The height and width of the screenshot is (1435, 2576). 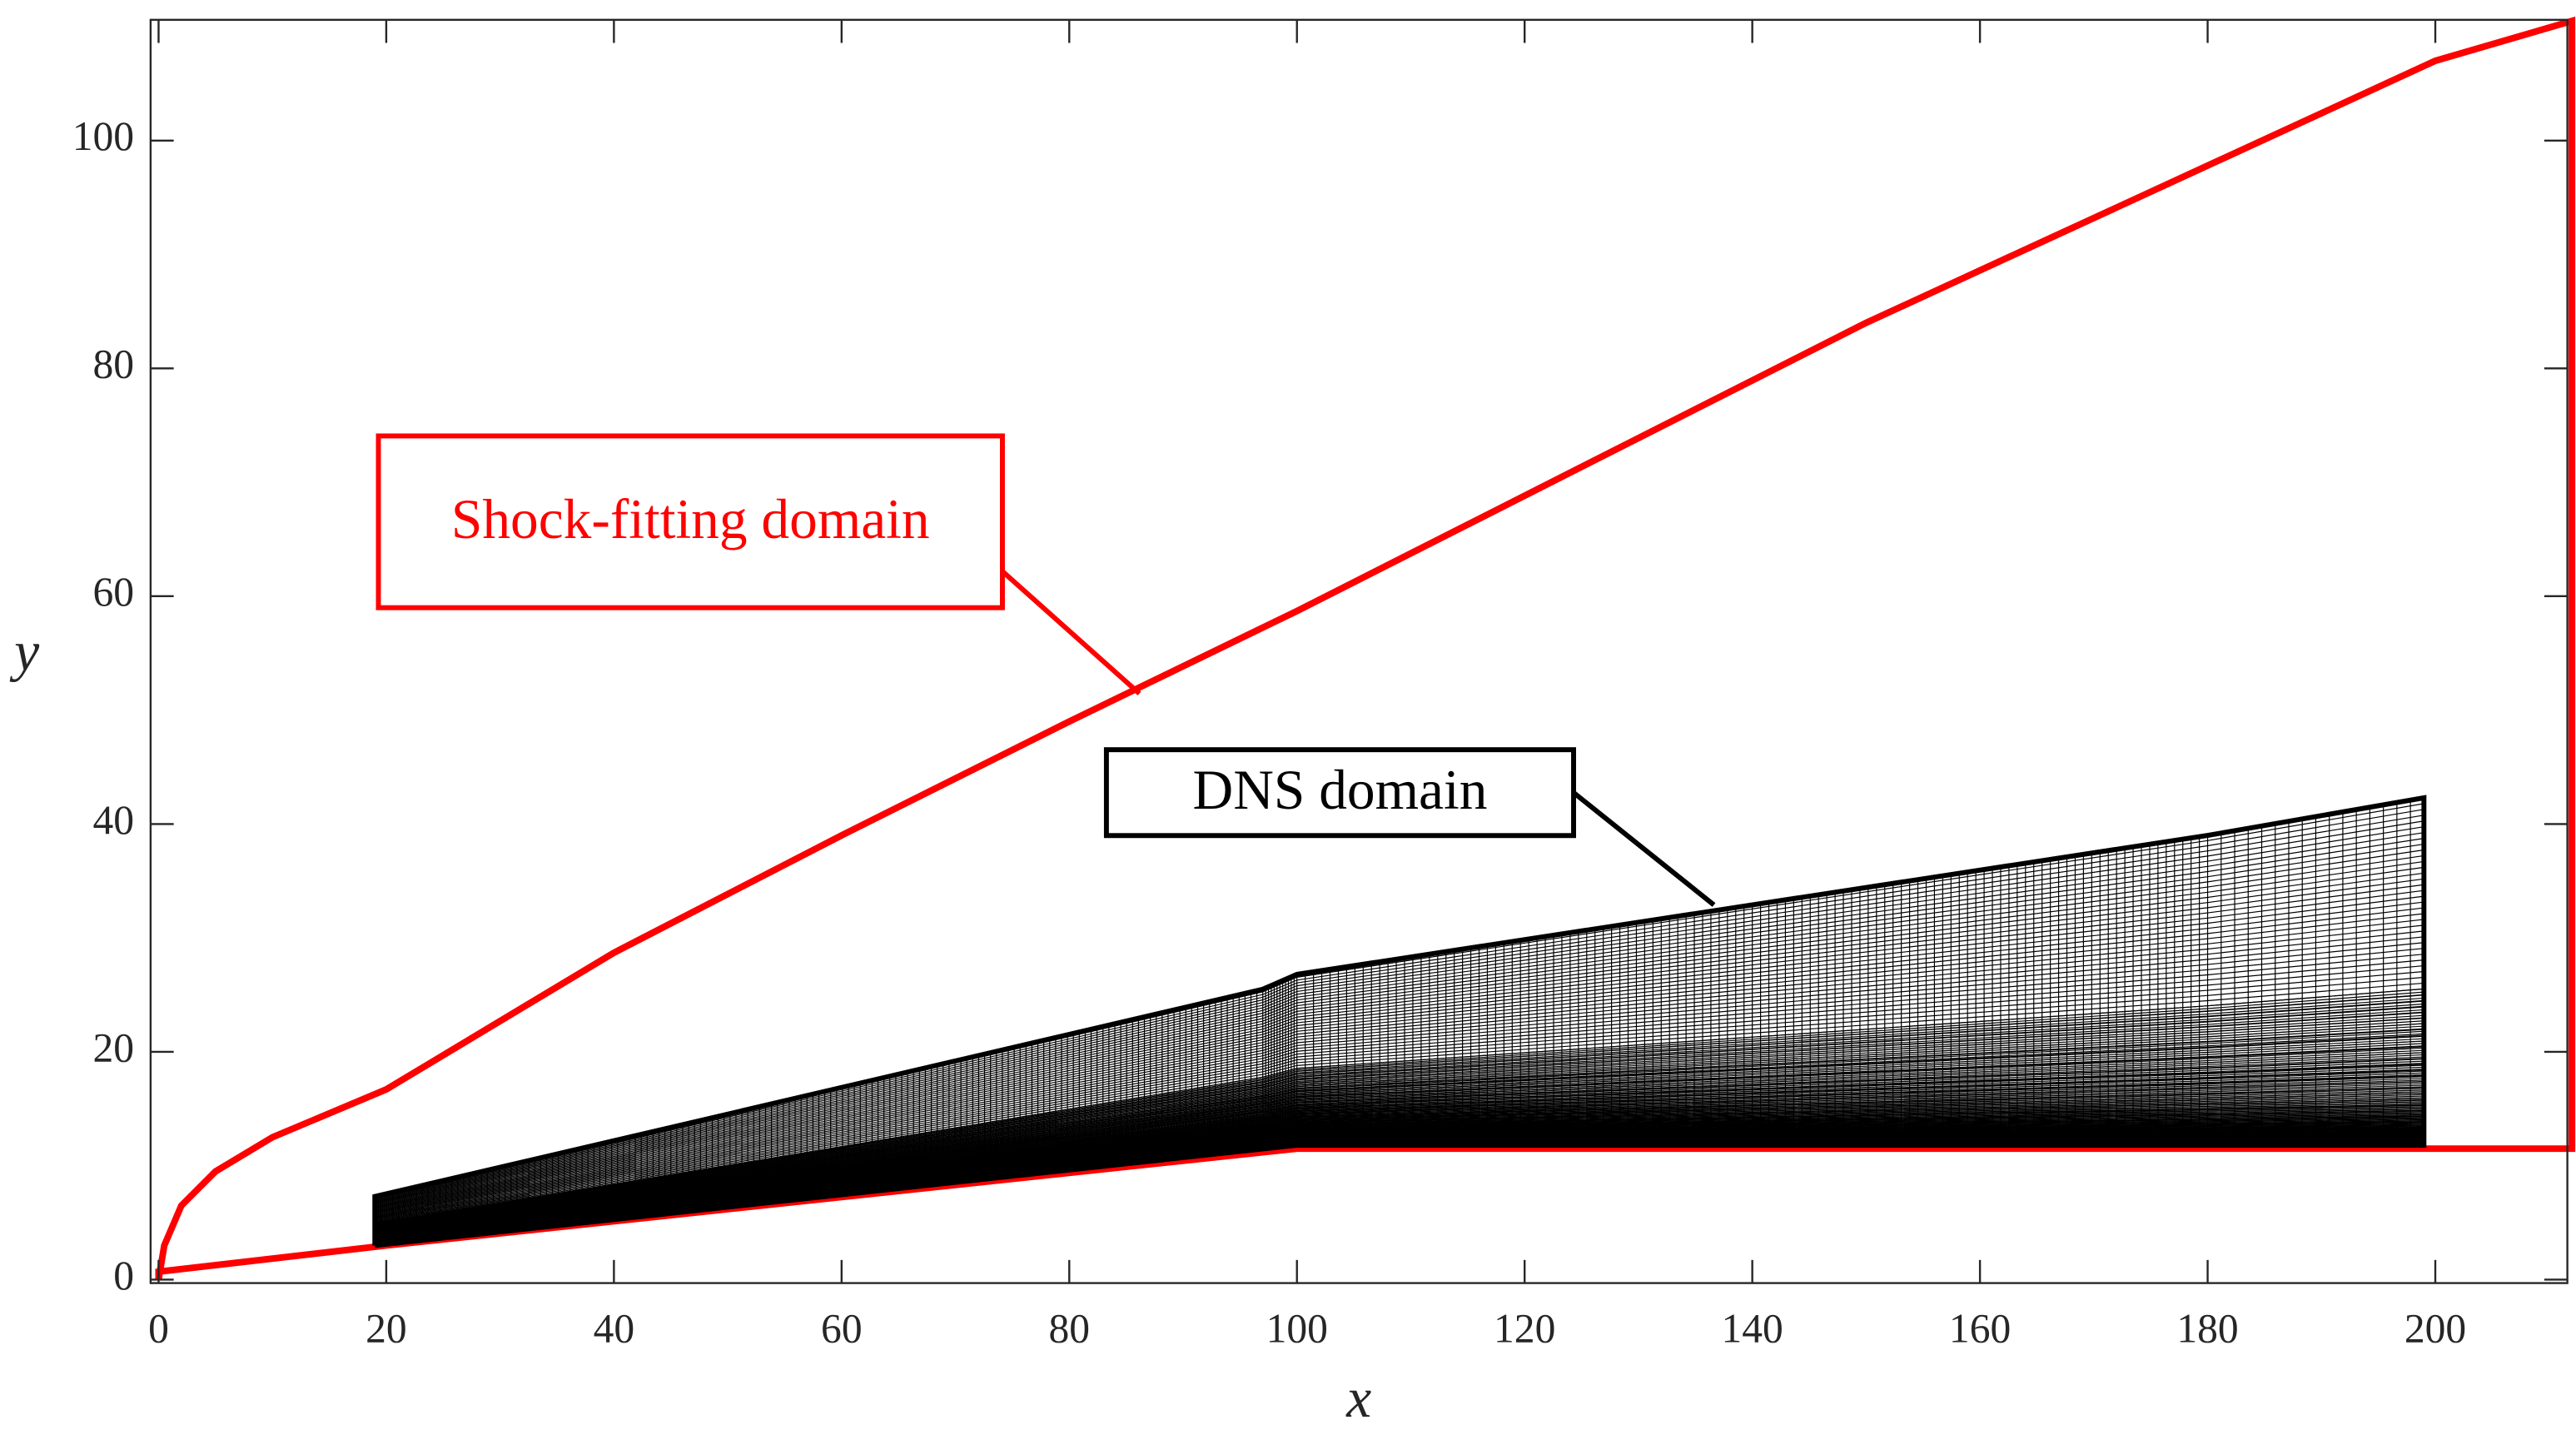 What do you see at coordinates (2207, 1328) in the screenshot?
I see `x-tick-label: 180` at bounding box center [2207, 1328].